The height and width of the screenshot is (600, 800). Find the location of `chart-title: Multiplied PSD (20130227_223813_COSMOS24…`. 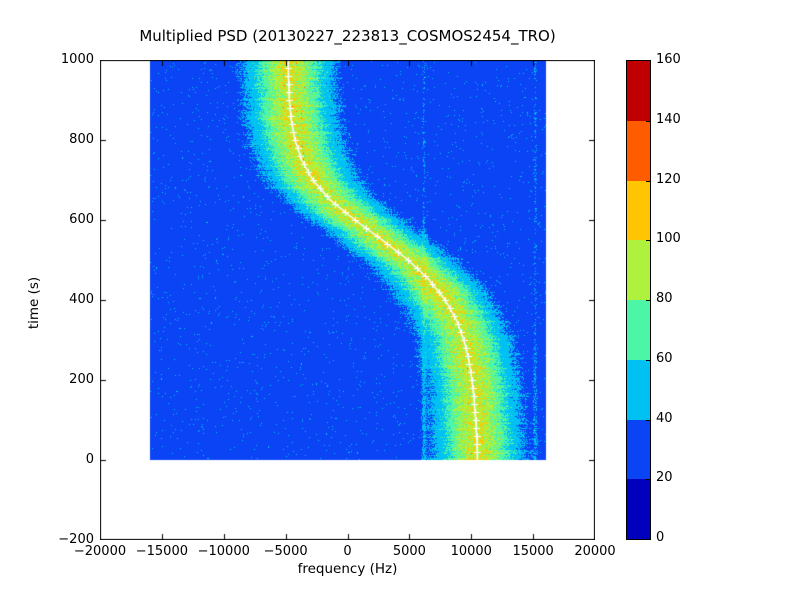

chart-title: Multiplied PSD (20130227_223813_COSMOS24… is located at coordinates (347, 36).